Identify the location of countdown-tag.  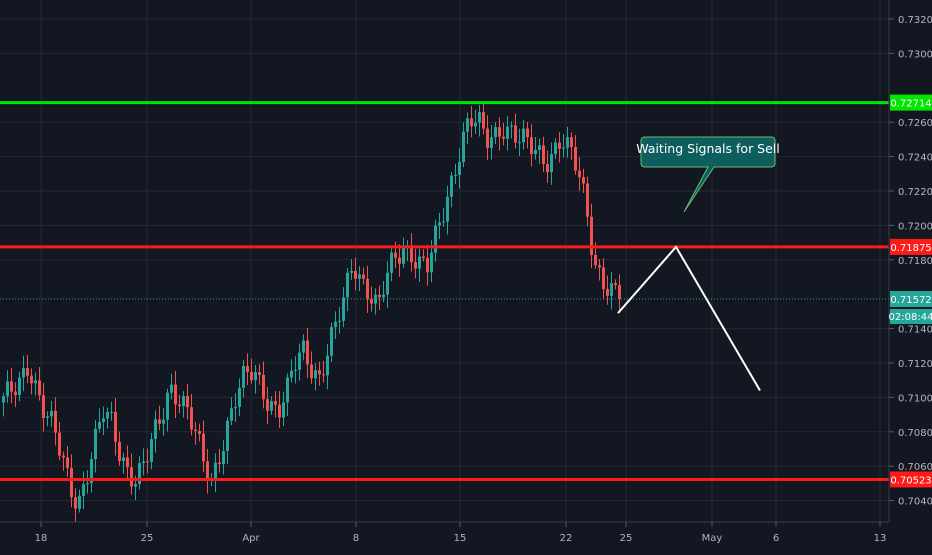
(911, 317).